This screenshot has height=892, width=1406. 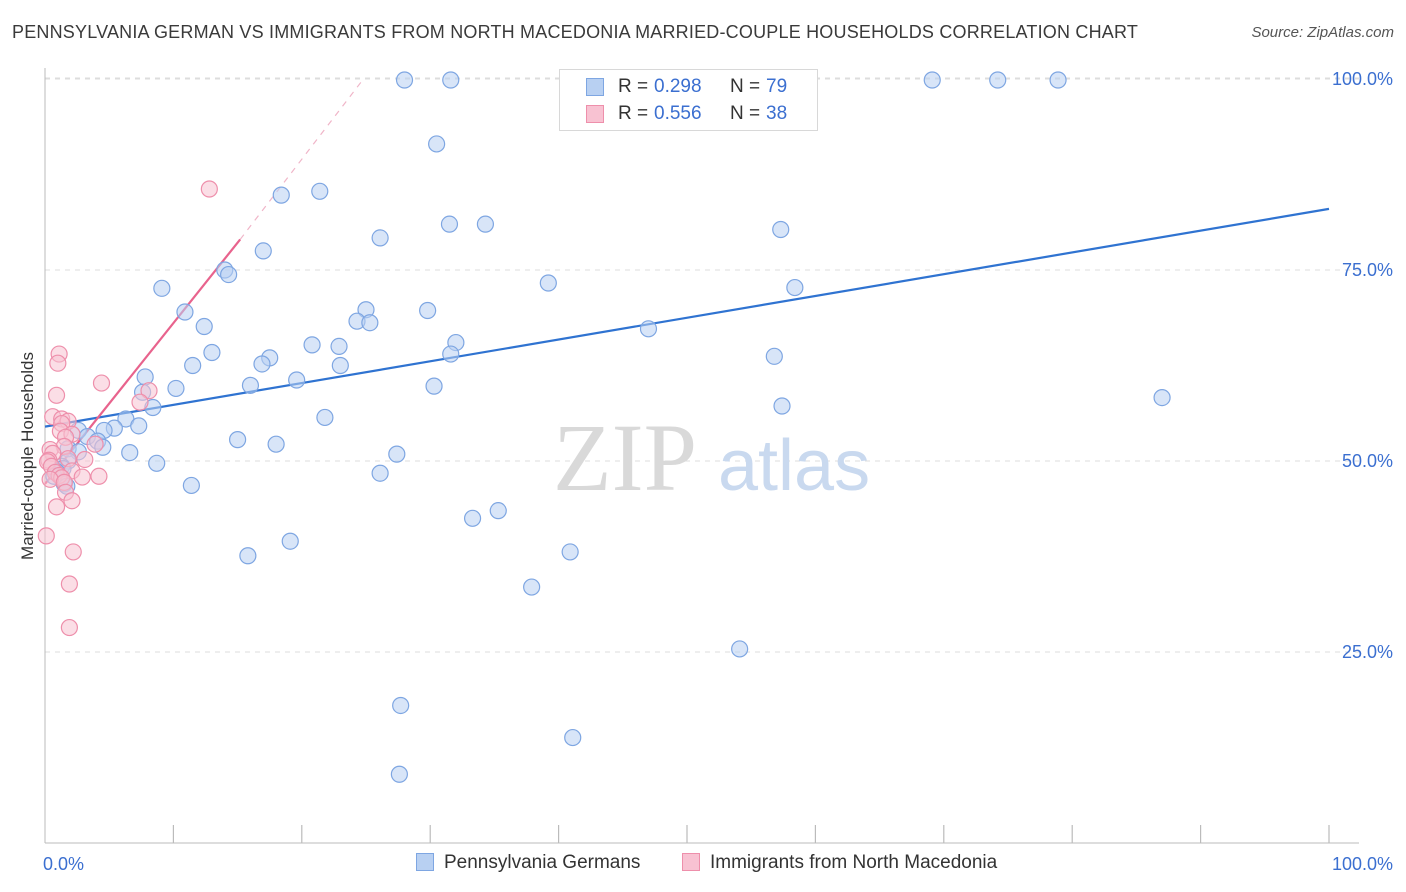 What do you see at coordinates (425, 862) in the screenshot?
I see `bottom-legend-swatch-blue` at bounding box center [425, 862].